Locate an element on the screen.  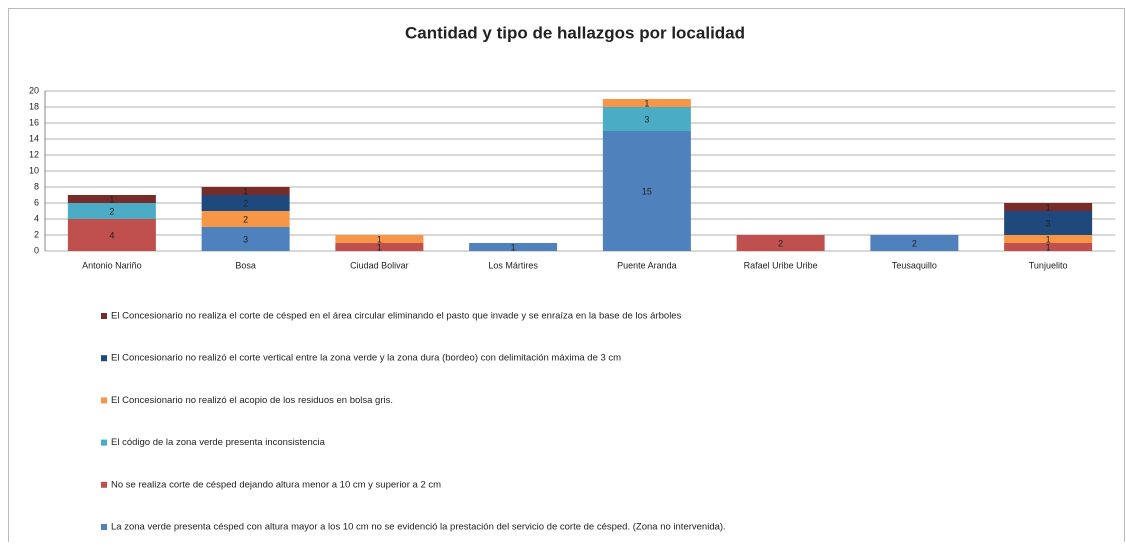
y-tick-label: 4 is located at coordinates (36, 218).